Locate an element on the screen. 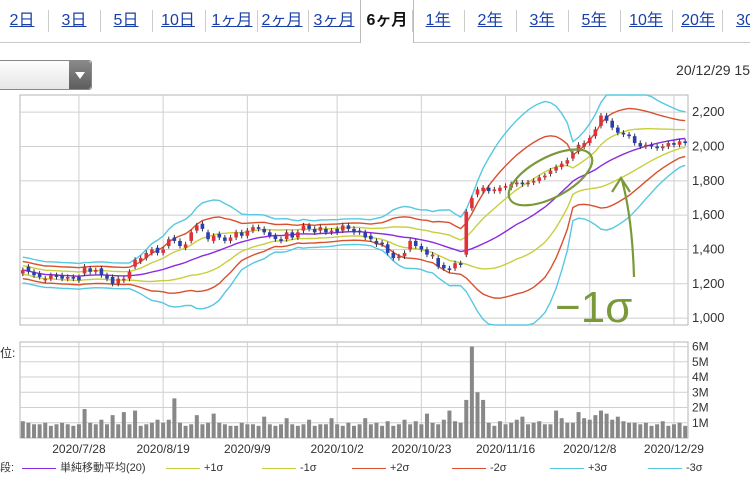 This screenshot has height=494, width=750. tab-11: 5年 is located at coordinates (594, 20).